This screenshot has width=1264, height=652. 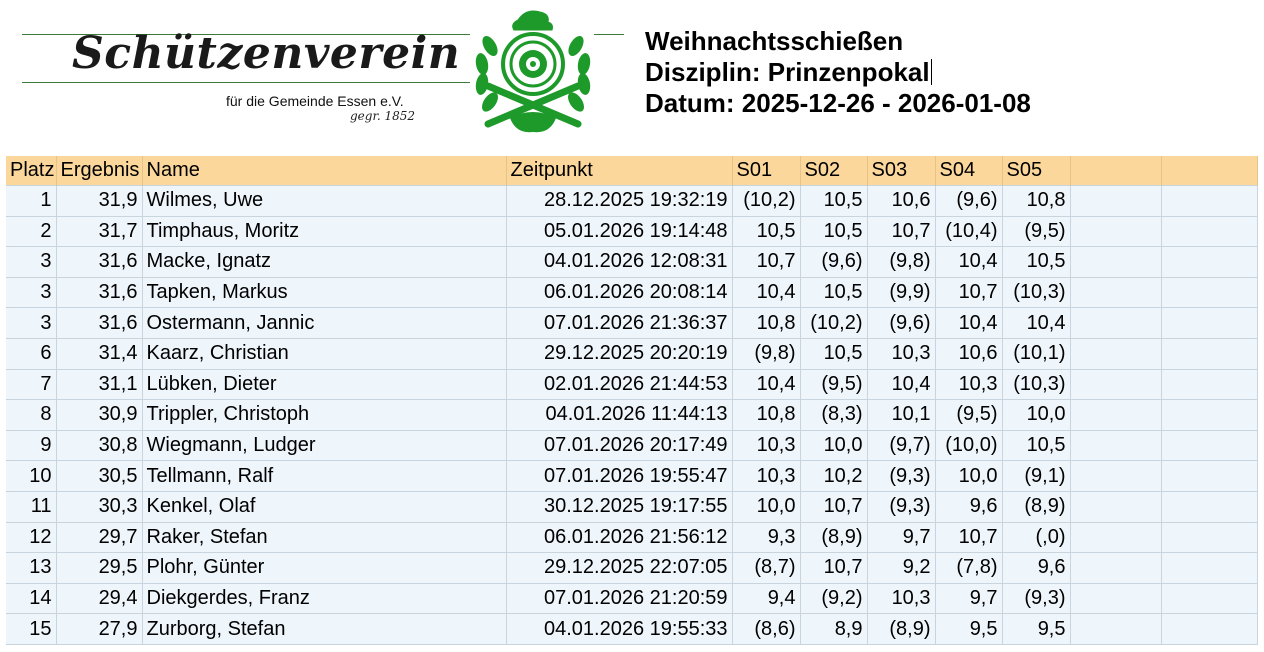 I want to click on cell-s02: 10,2, so click(x=834, y=476).